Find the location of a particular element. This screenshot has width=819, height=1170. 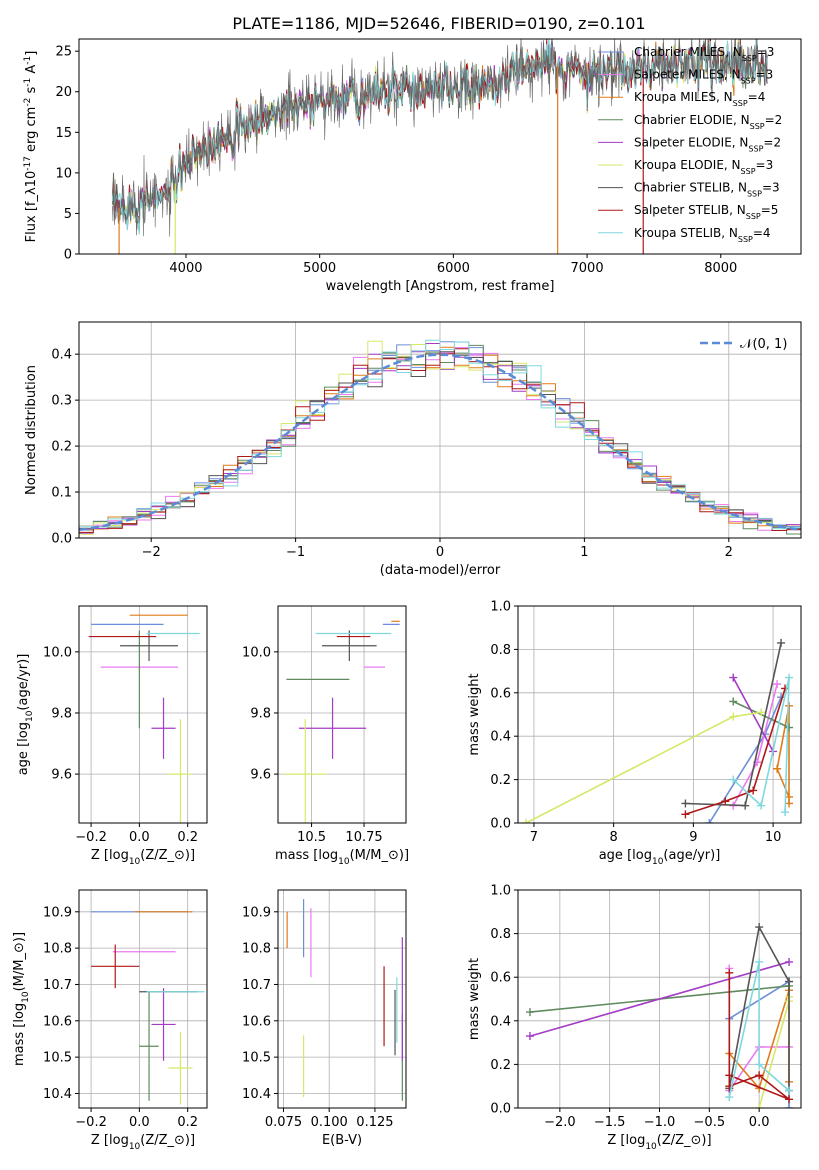

weight-vs-z-panel: −2.0 −1.5 −1.0 −0.5 0.0 0.0 0.2 0.4 0.6 0.8 1.0 is located at coordinates (646, 1007).